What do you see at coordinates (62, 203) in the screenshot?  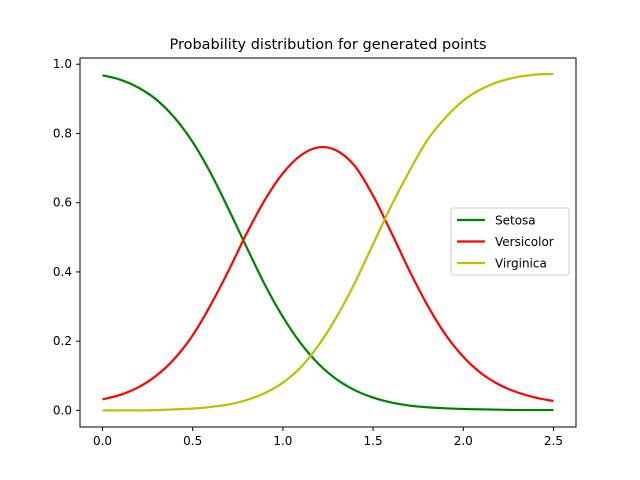 I see `y-tick-label: 0.6` at bounding box center [62, 203].